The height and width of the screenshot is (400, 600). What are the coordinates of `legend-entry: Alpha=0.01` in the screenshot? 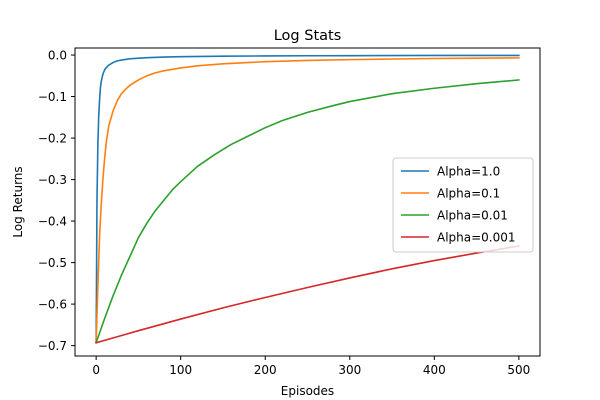 It's located at (472, 216).